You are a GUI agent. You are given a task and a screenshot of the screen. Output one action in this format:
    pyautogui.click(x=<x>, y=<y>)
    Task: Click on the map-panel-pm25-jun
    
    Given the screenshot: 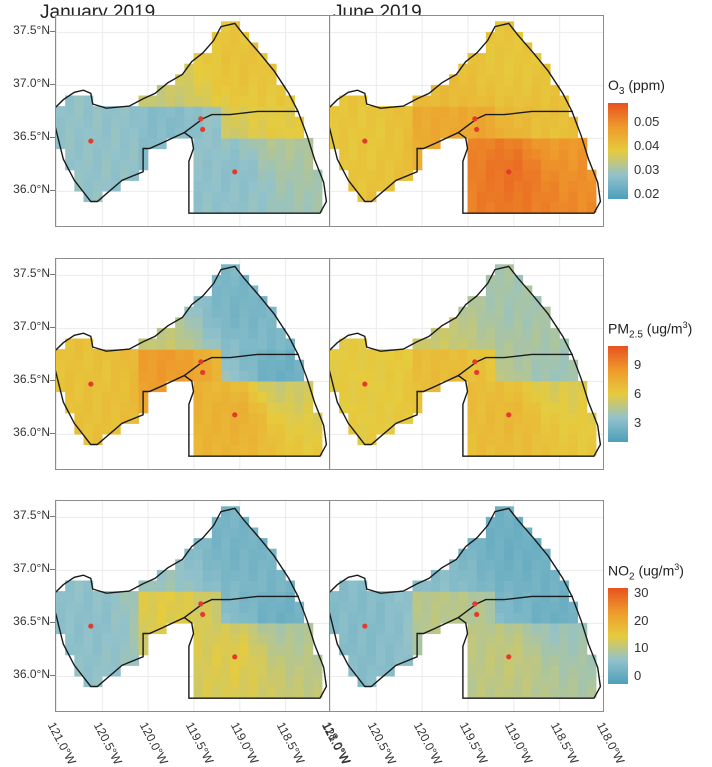 What is the action you would take?
    pyautogui.click(x=466, y=364)
    